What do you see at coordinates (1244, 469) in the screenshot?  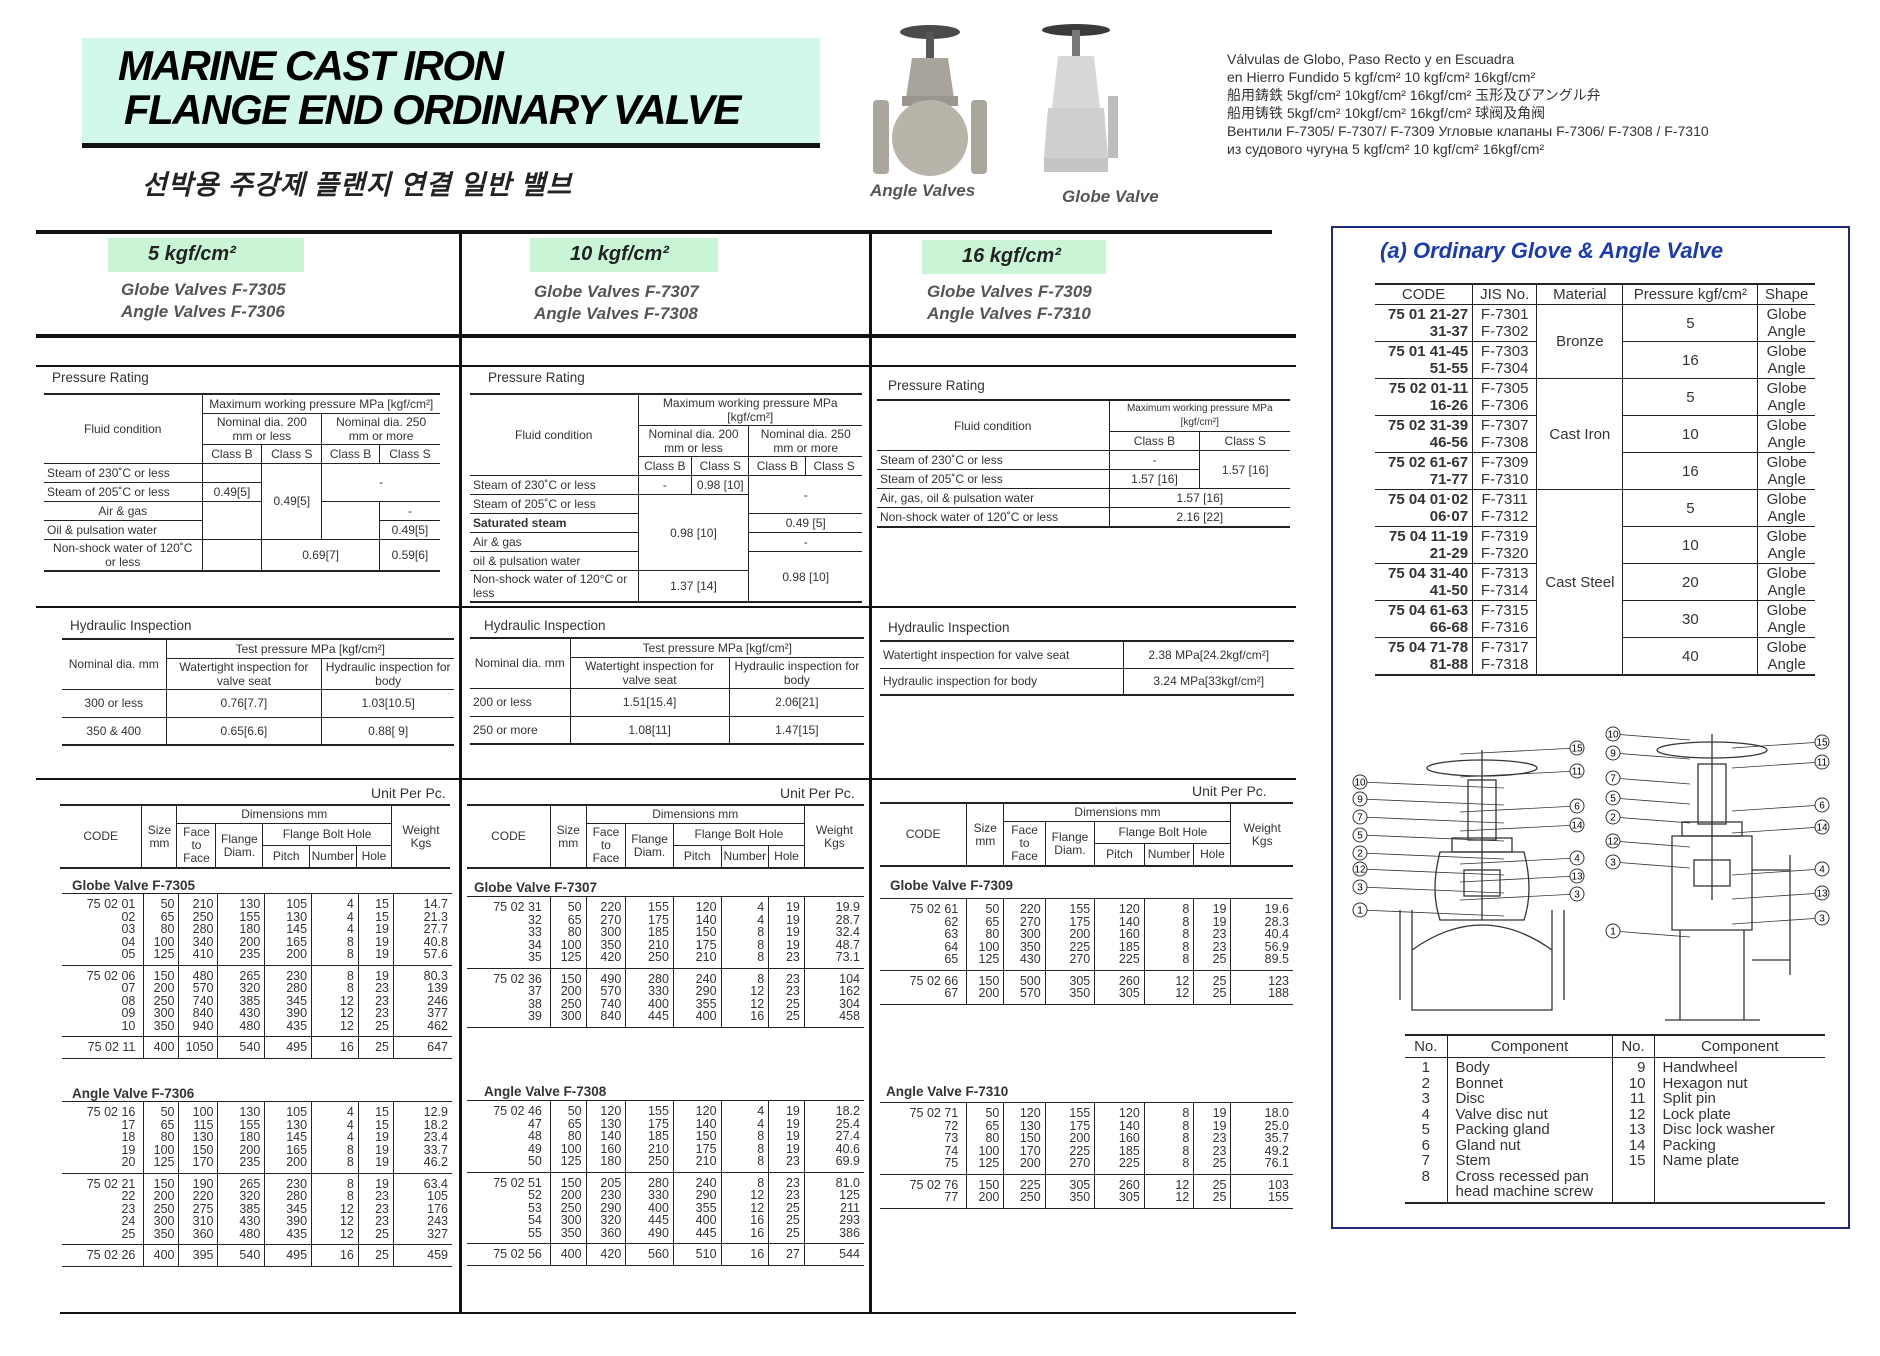 I see `value: 1.57 [16]` at bounding box center [1244, 469].